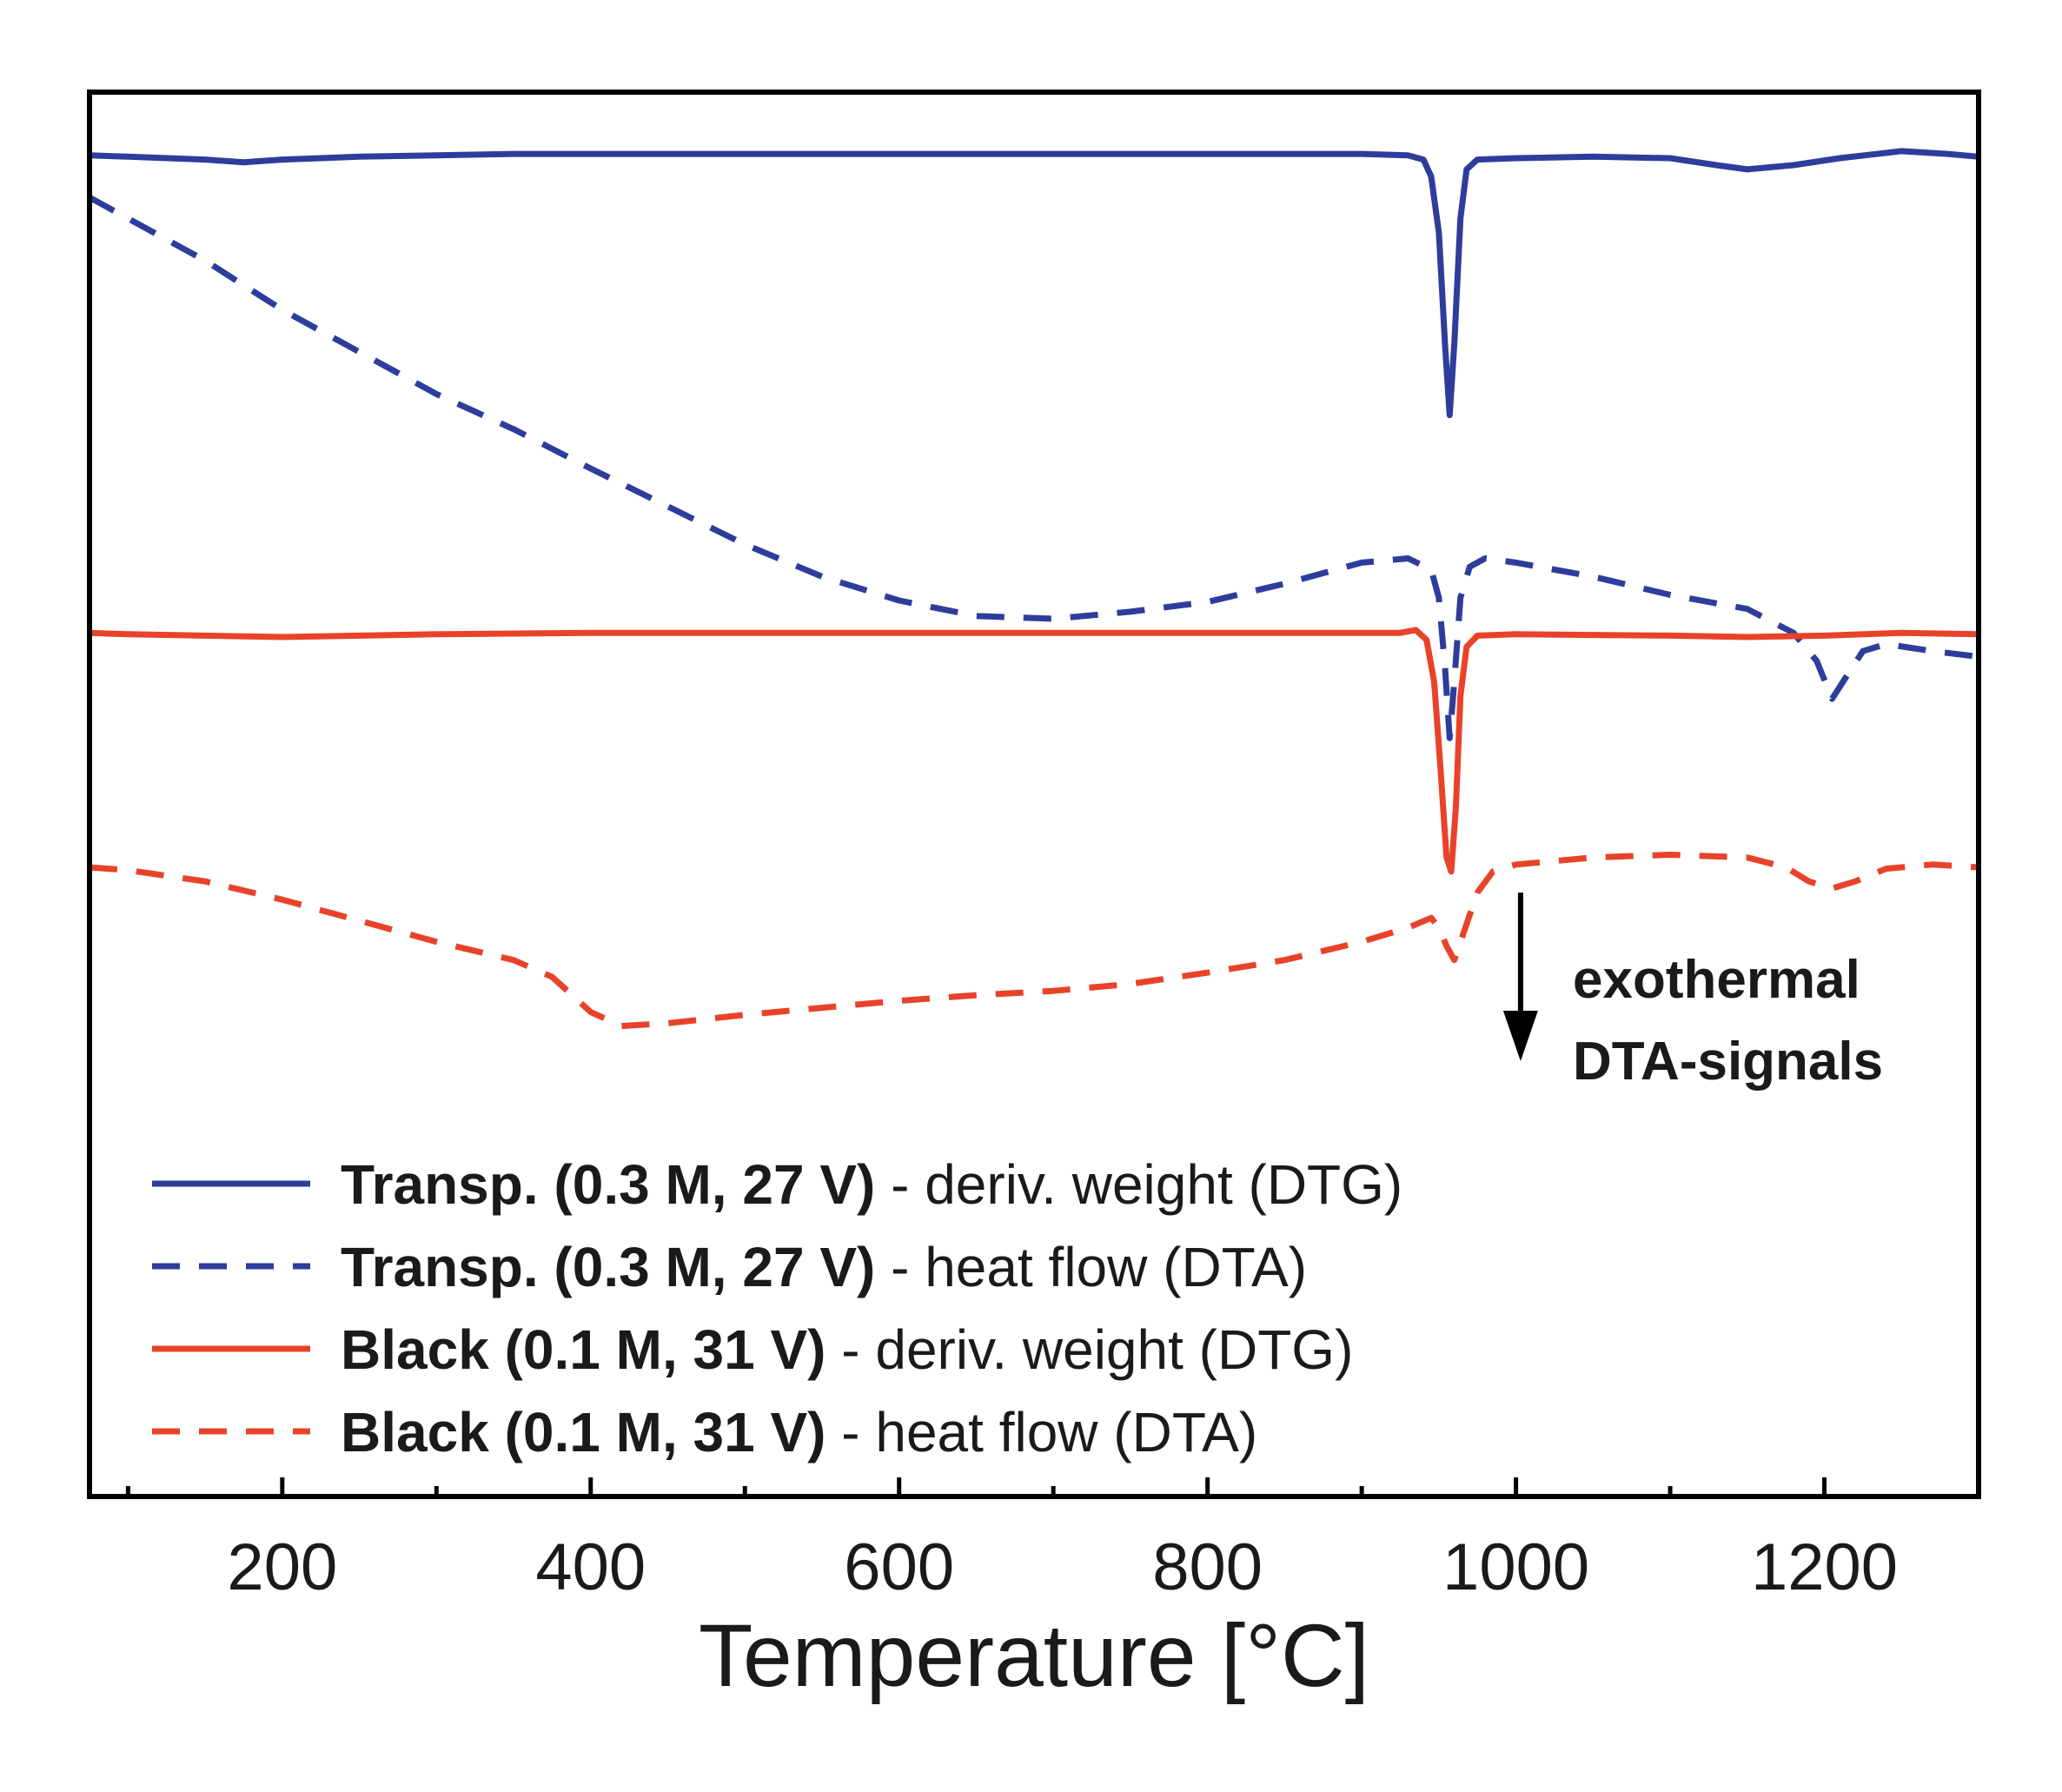  I want to click on legend-entry-black-dta: Black (0.1 M, 31 V) - heat flow (DTA), so click(704, 1432).